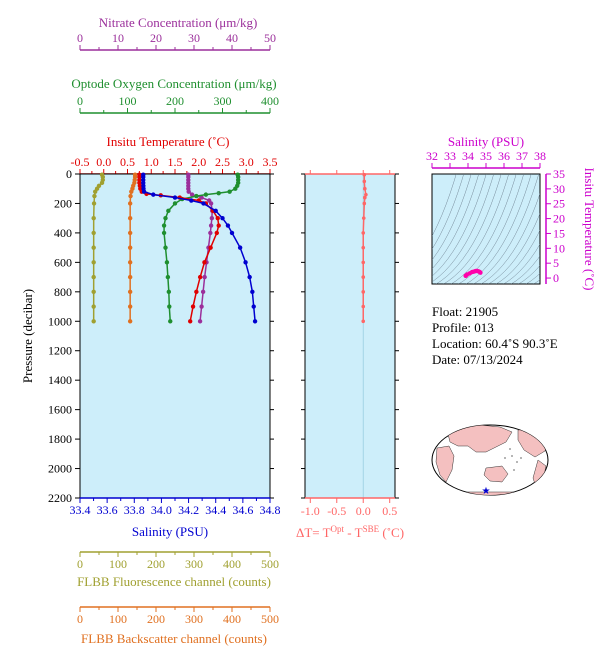 The height and width of the screenshot is (663, 609). I want to click on nitrate-tick-label: 50, so click(270, 38).